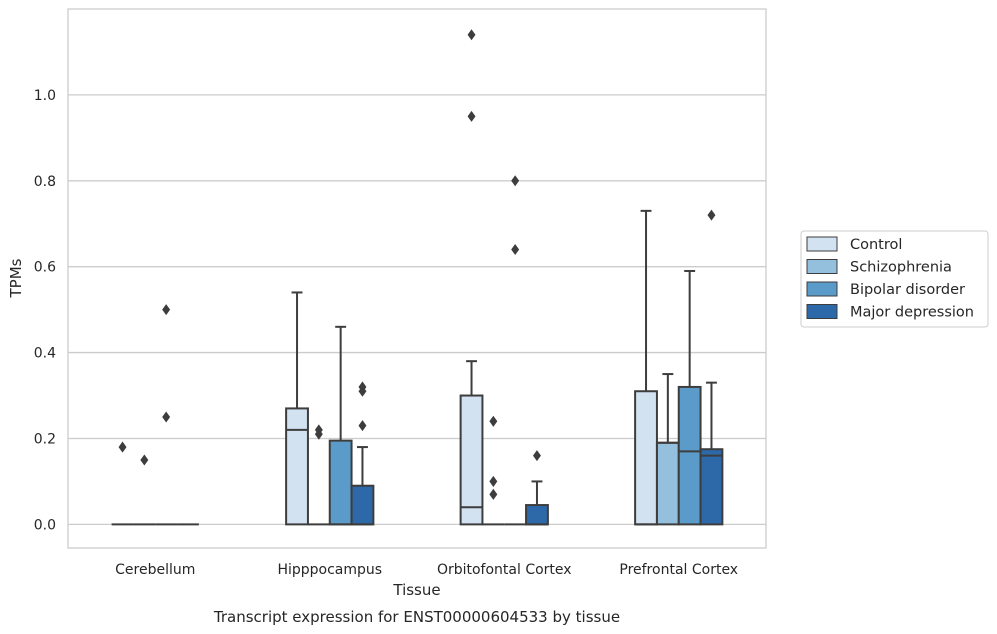 This screenshot has height=634, width=997. Describe the element at coordinates (45, 525) in the screenshot. I see `y-tick-label: 0.0` at that location.